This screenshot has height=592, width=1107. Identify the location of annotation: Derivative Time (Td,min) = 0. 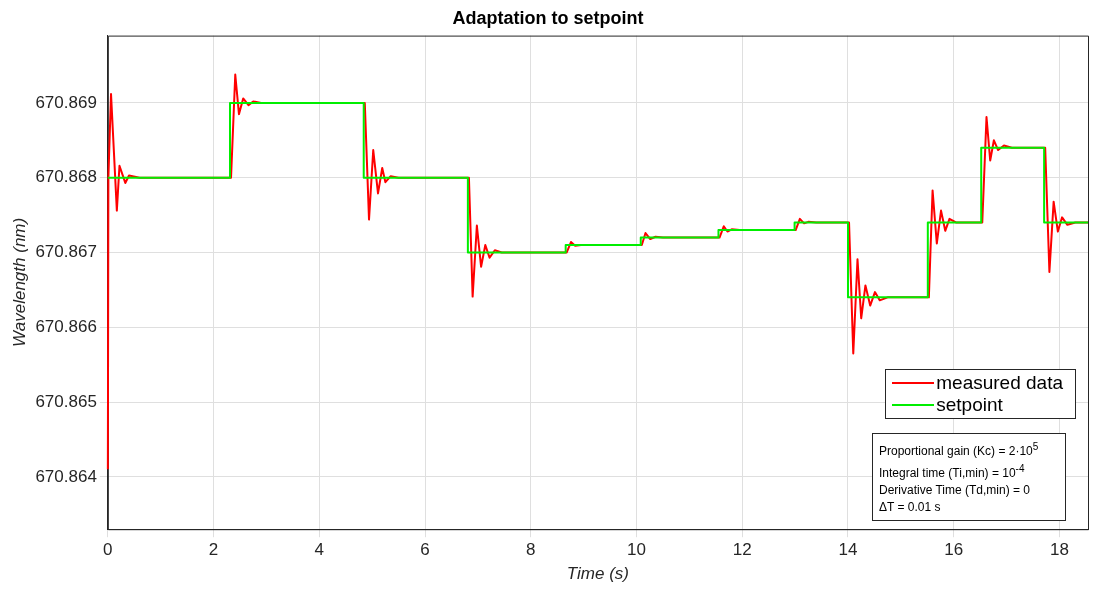
(955, 491).